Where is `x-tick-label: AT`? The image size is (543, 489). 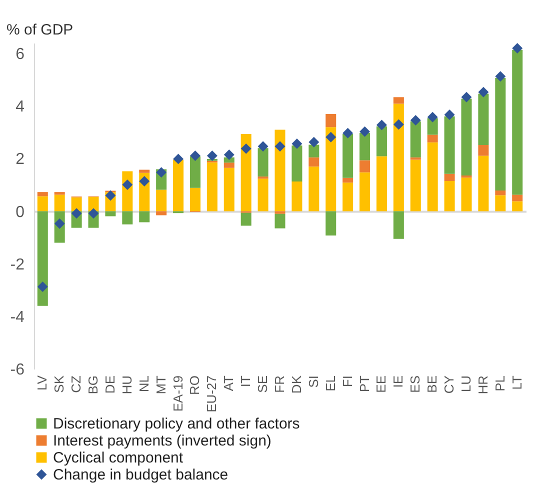
x-tick-label: AT is located at coordinates (228, 383).